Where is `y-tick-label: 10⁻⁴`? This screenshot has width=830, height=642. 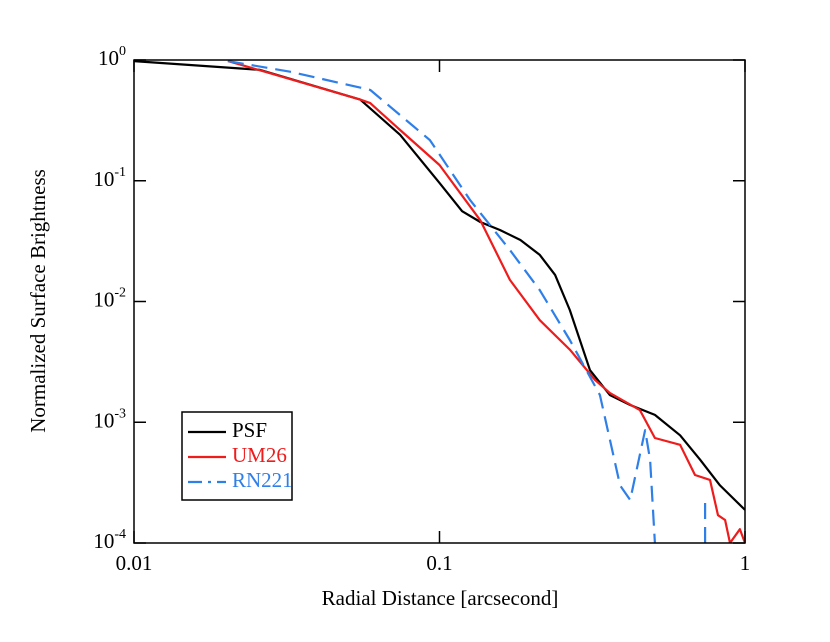 y-tick-label: 10⁻⁴ is located at coordinates (109, 540).